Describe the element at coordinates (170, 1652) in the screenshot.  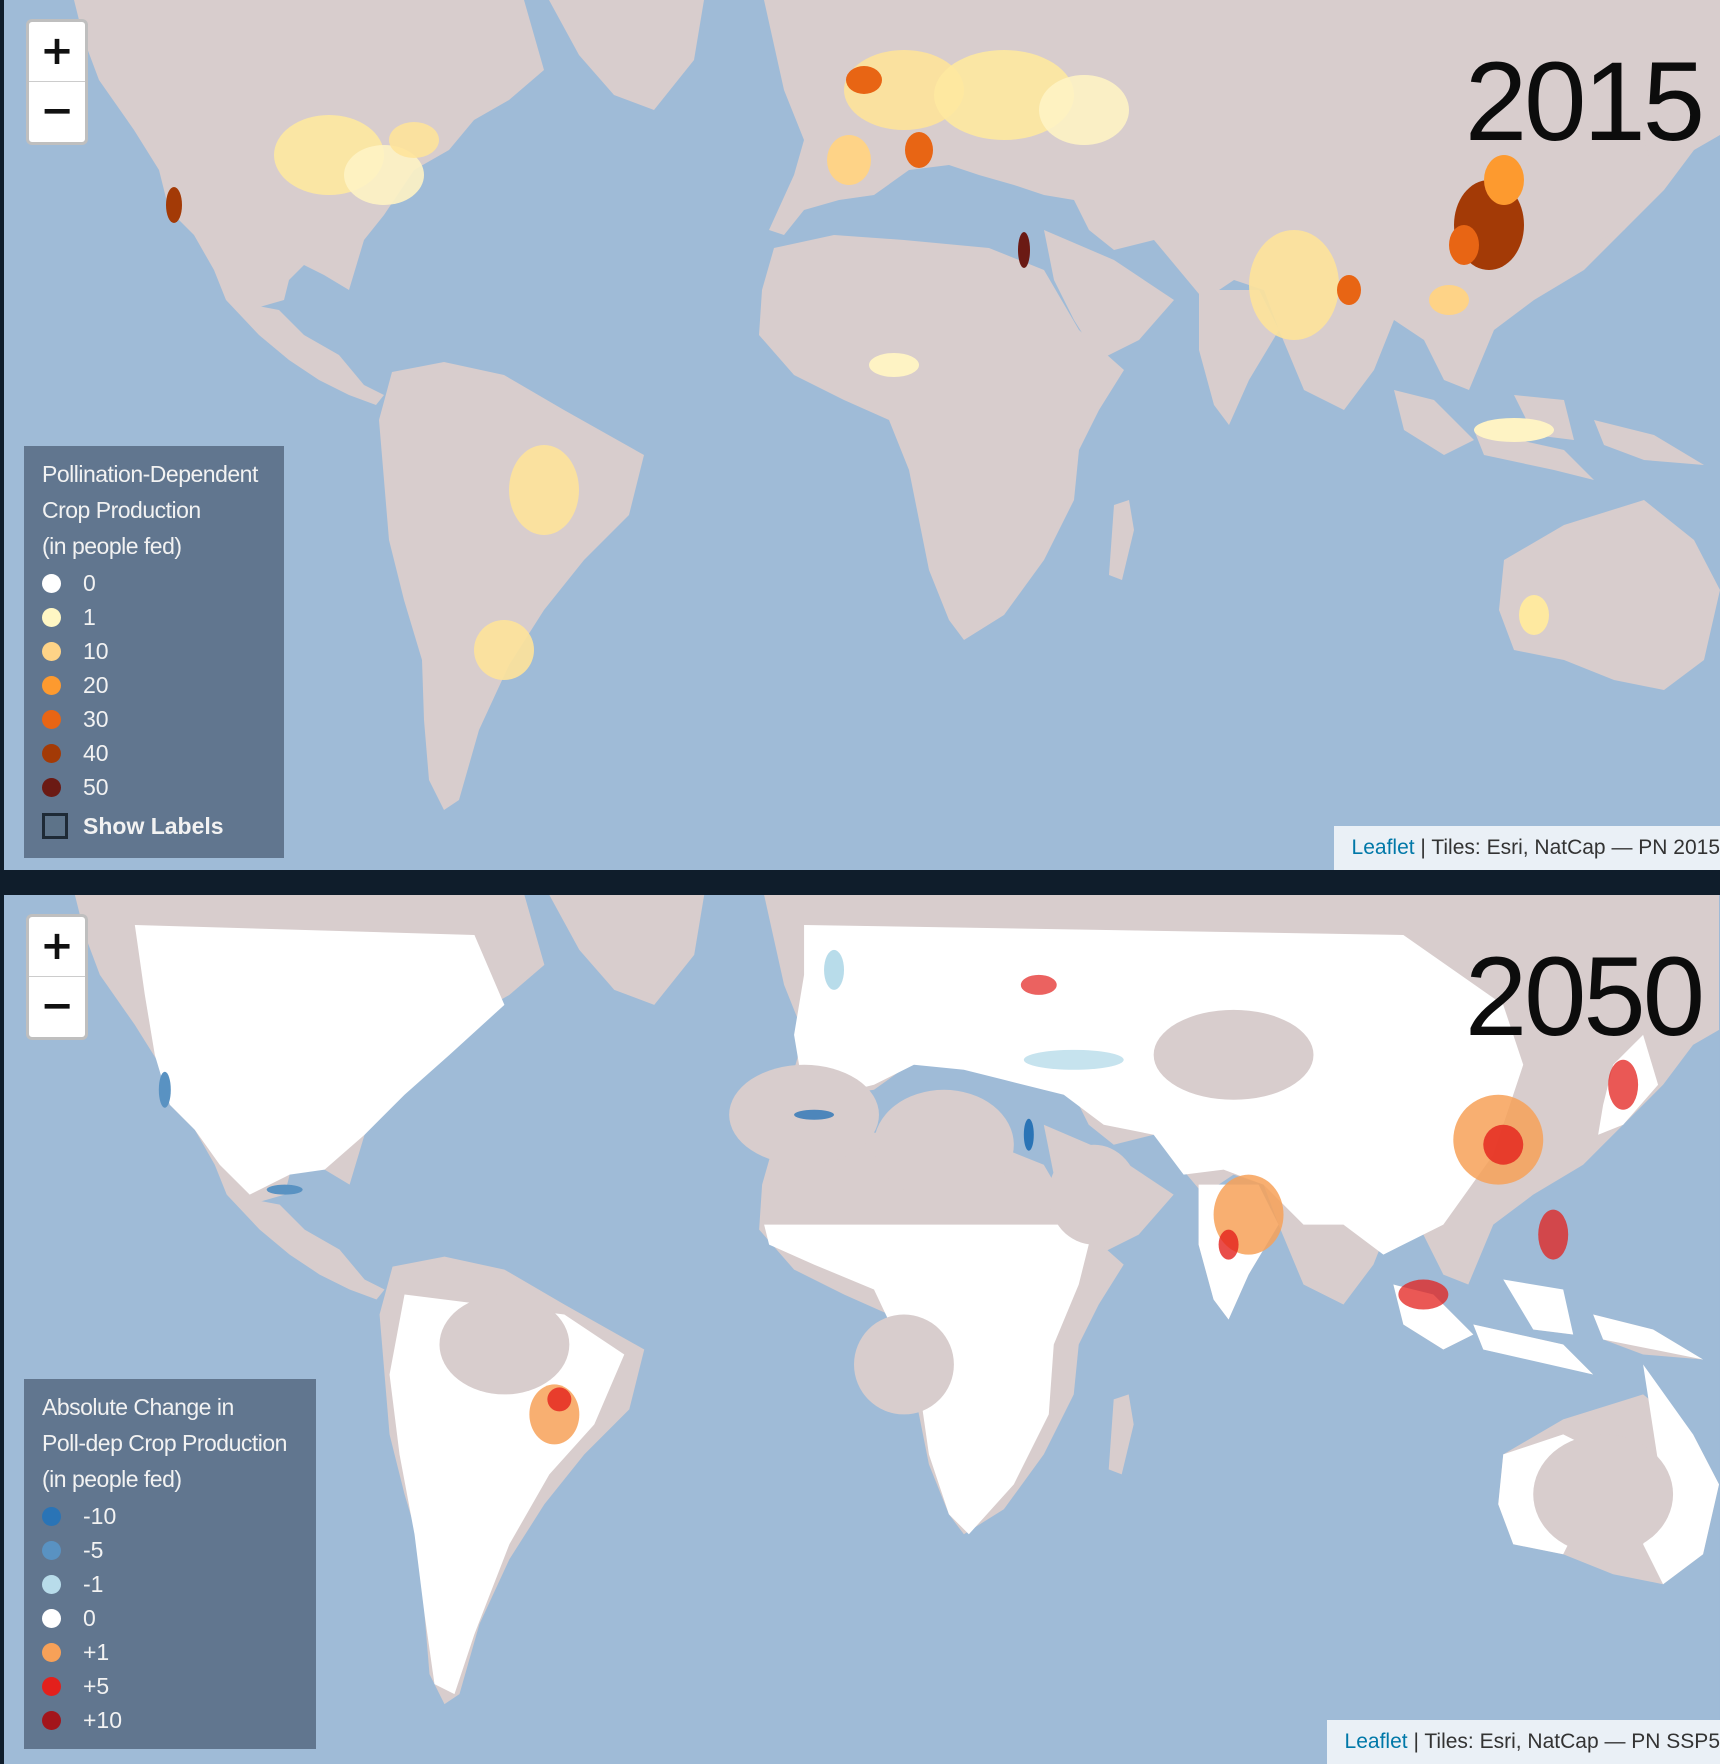
I see `legend-item: +1` at that location.